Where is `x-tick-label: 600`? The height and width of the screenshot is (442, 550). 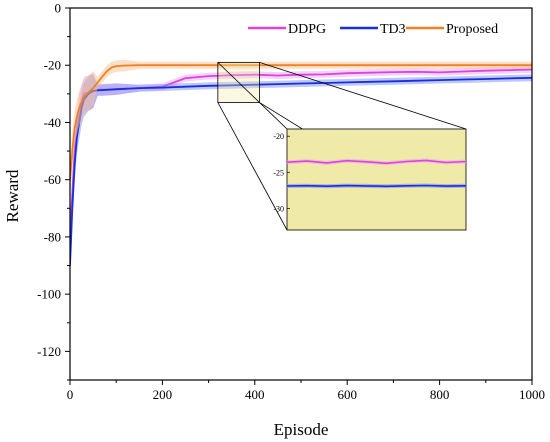
x-tick-label: 600 is located at coordinates (347, 394).